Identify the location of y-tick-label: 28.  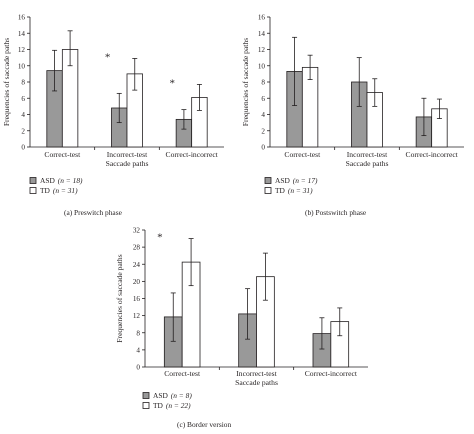
(137, 248).